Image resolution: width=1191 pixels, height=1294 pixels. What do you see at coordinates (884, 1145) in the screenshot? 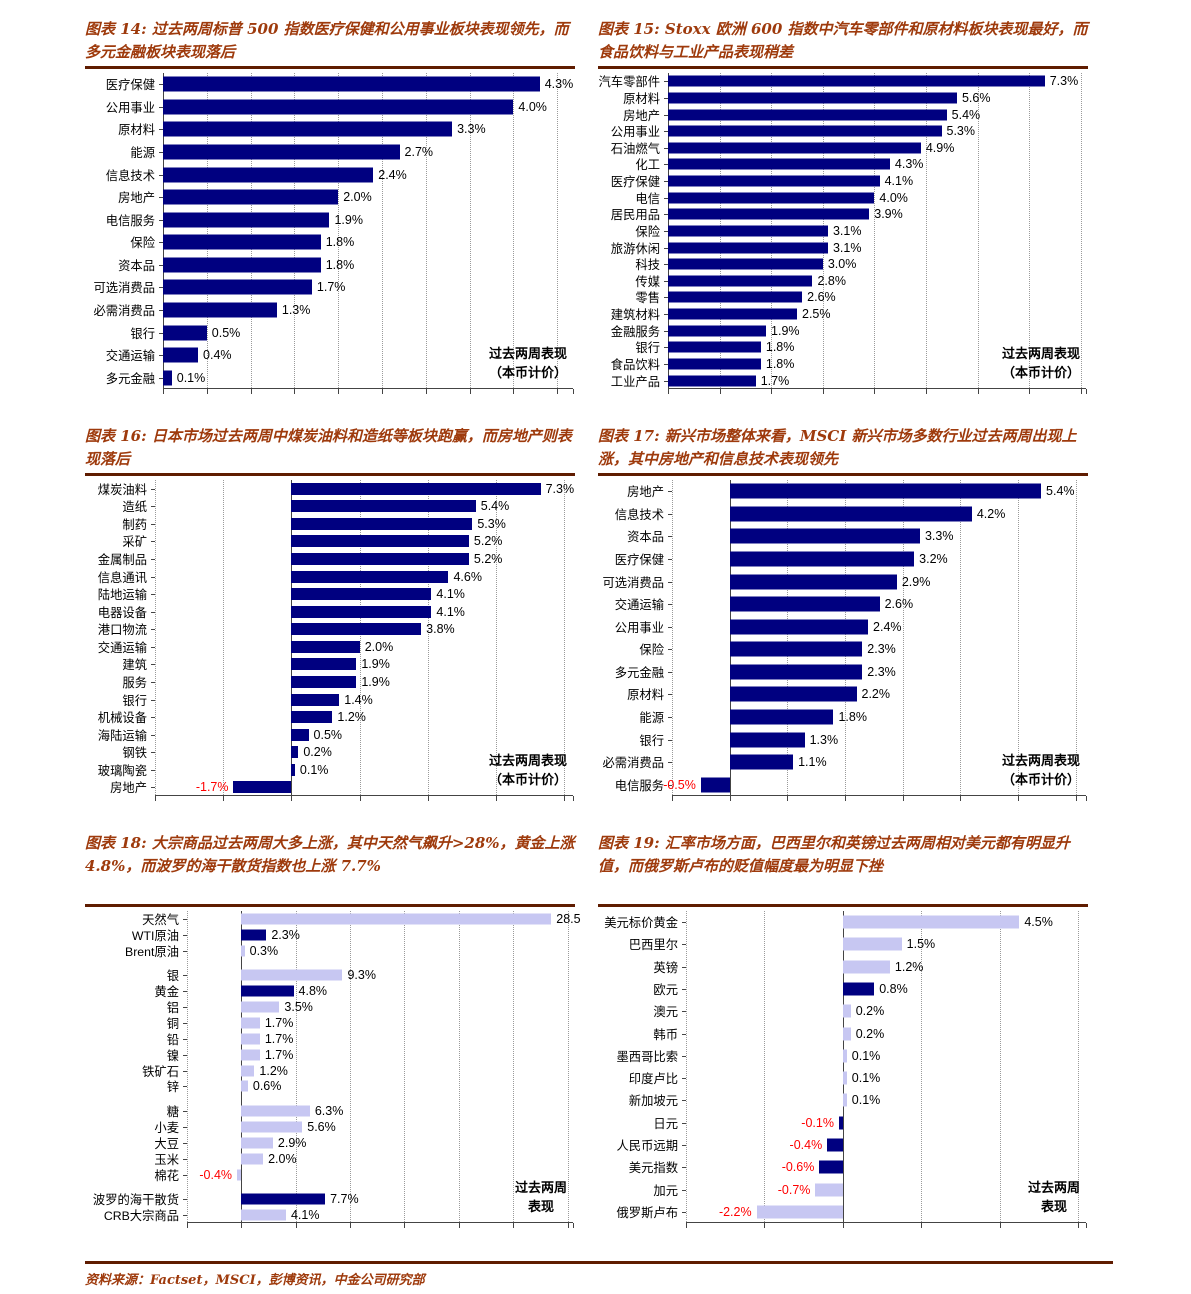
I see `bar-track: -0.4%` at bounding box center [884, 1145].